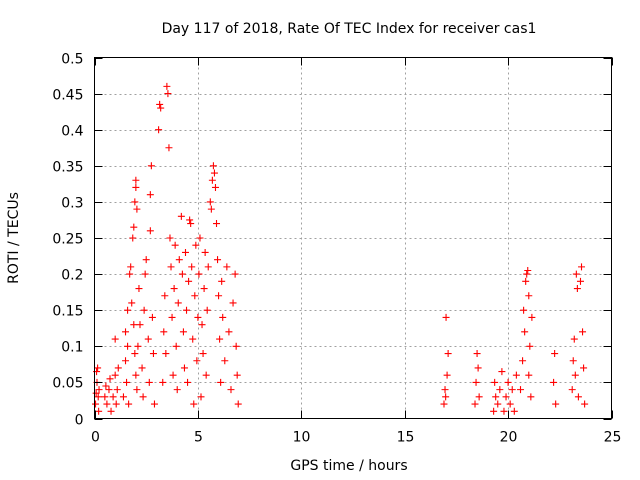  I want to click on y-tick-label: 0.3, so click(72, 204).